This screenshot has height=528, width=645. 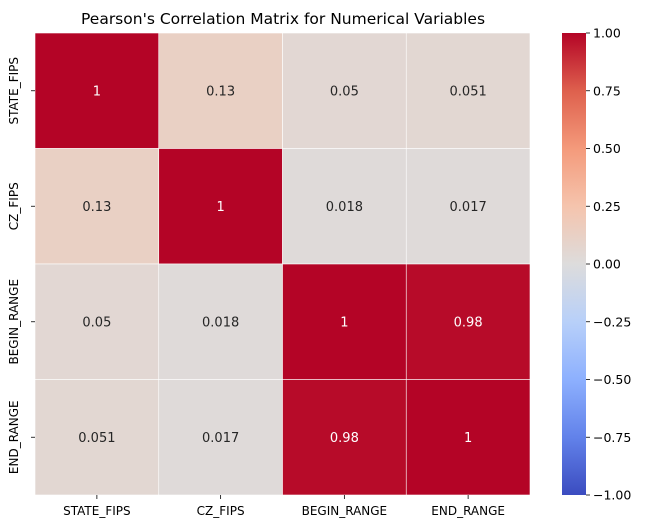 I want to click on cell-value-3-1: 0.017, so click(x=220, y=438).